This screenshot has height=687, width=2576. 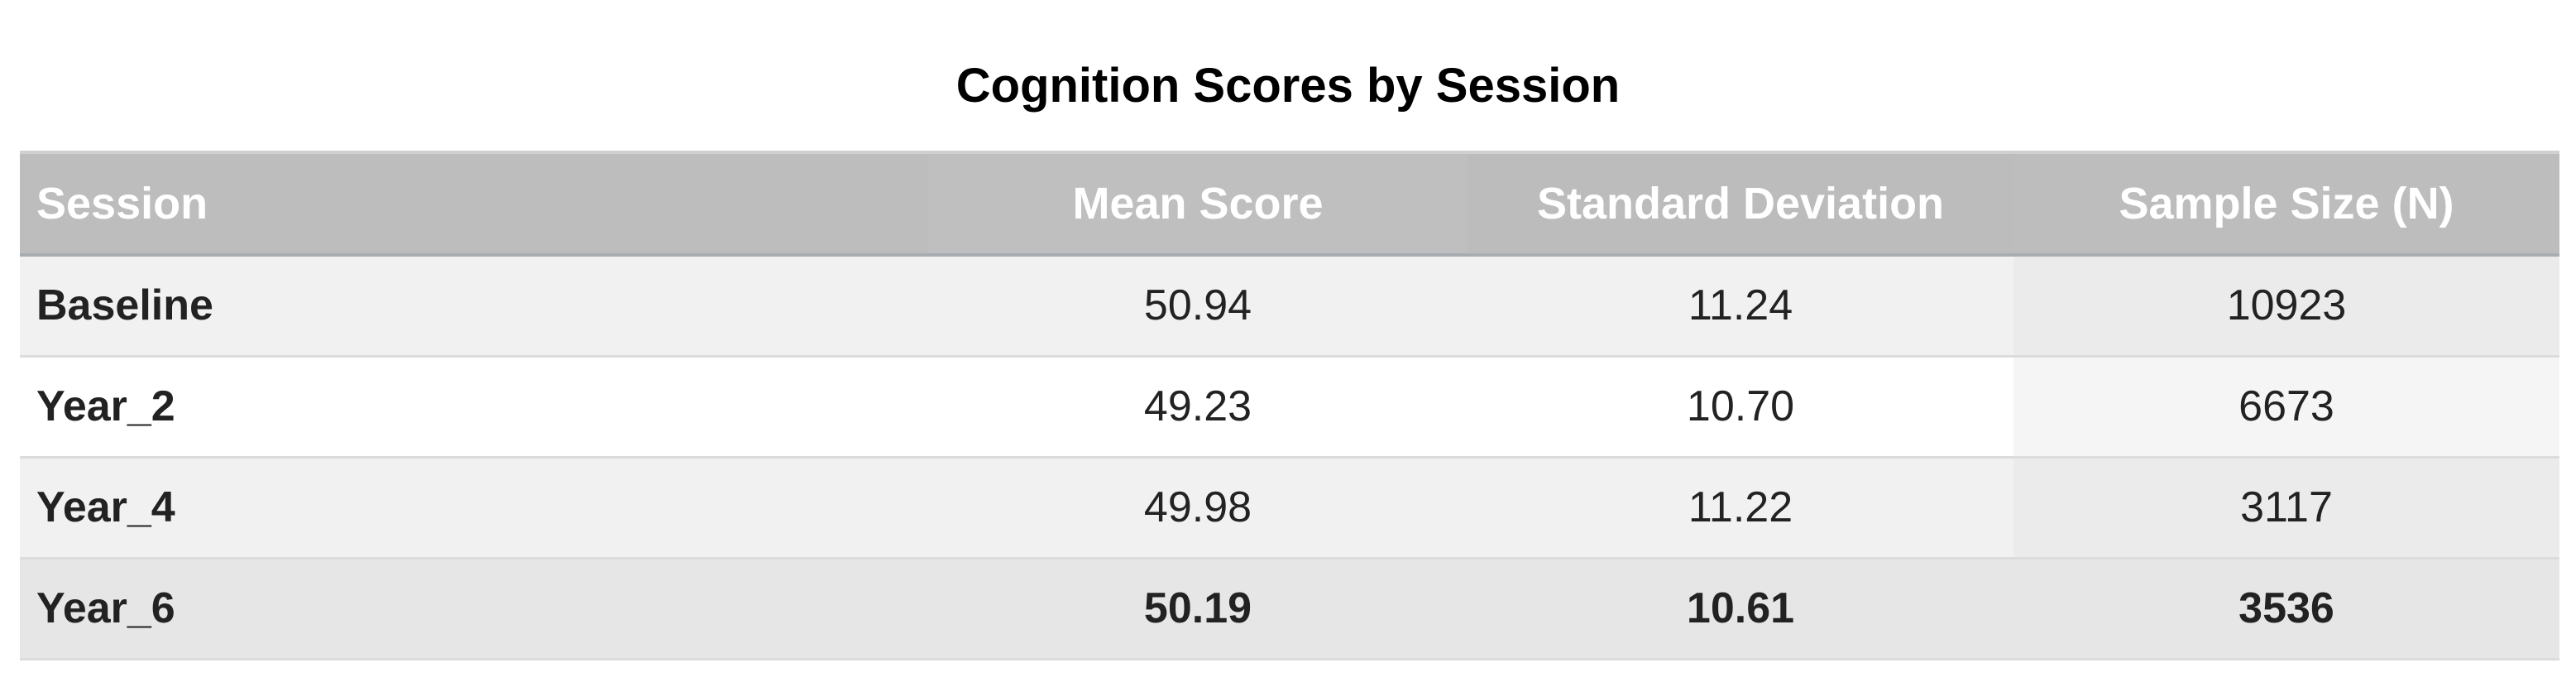 I want to click on table-title: Cognition Scores by Session, so click(x=1288, y=86).